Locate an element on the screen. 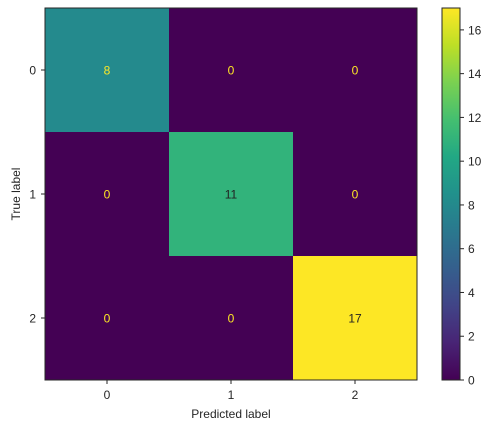 This screenshot has height=437, width=495. x-axis-label: Predicted label is located at coordinates (230, 414).